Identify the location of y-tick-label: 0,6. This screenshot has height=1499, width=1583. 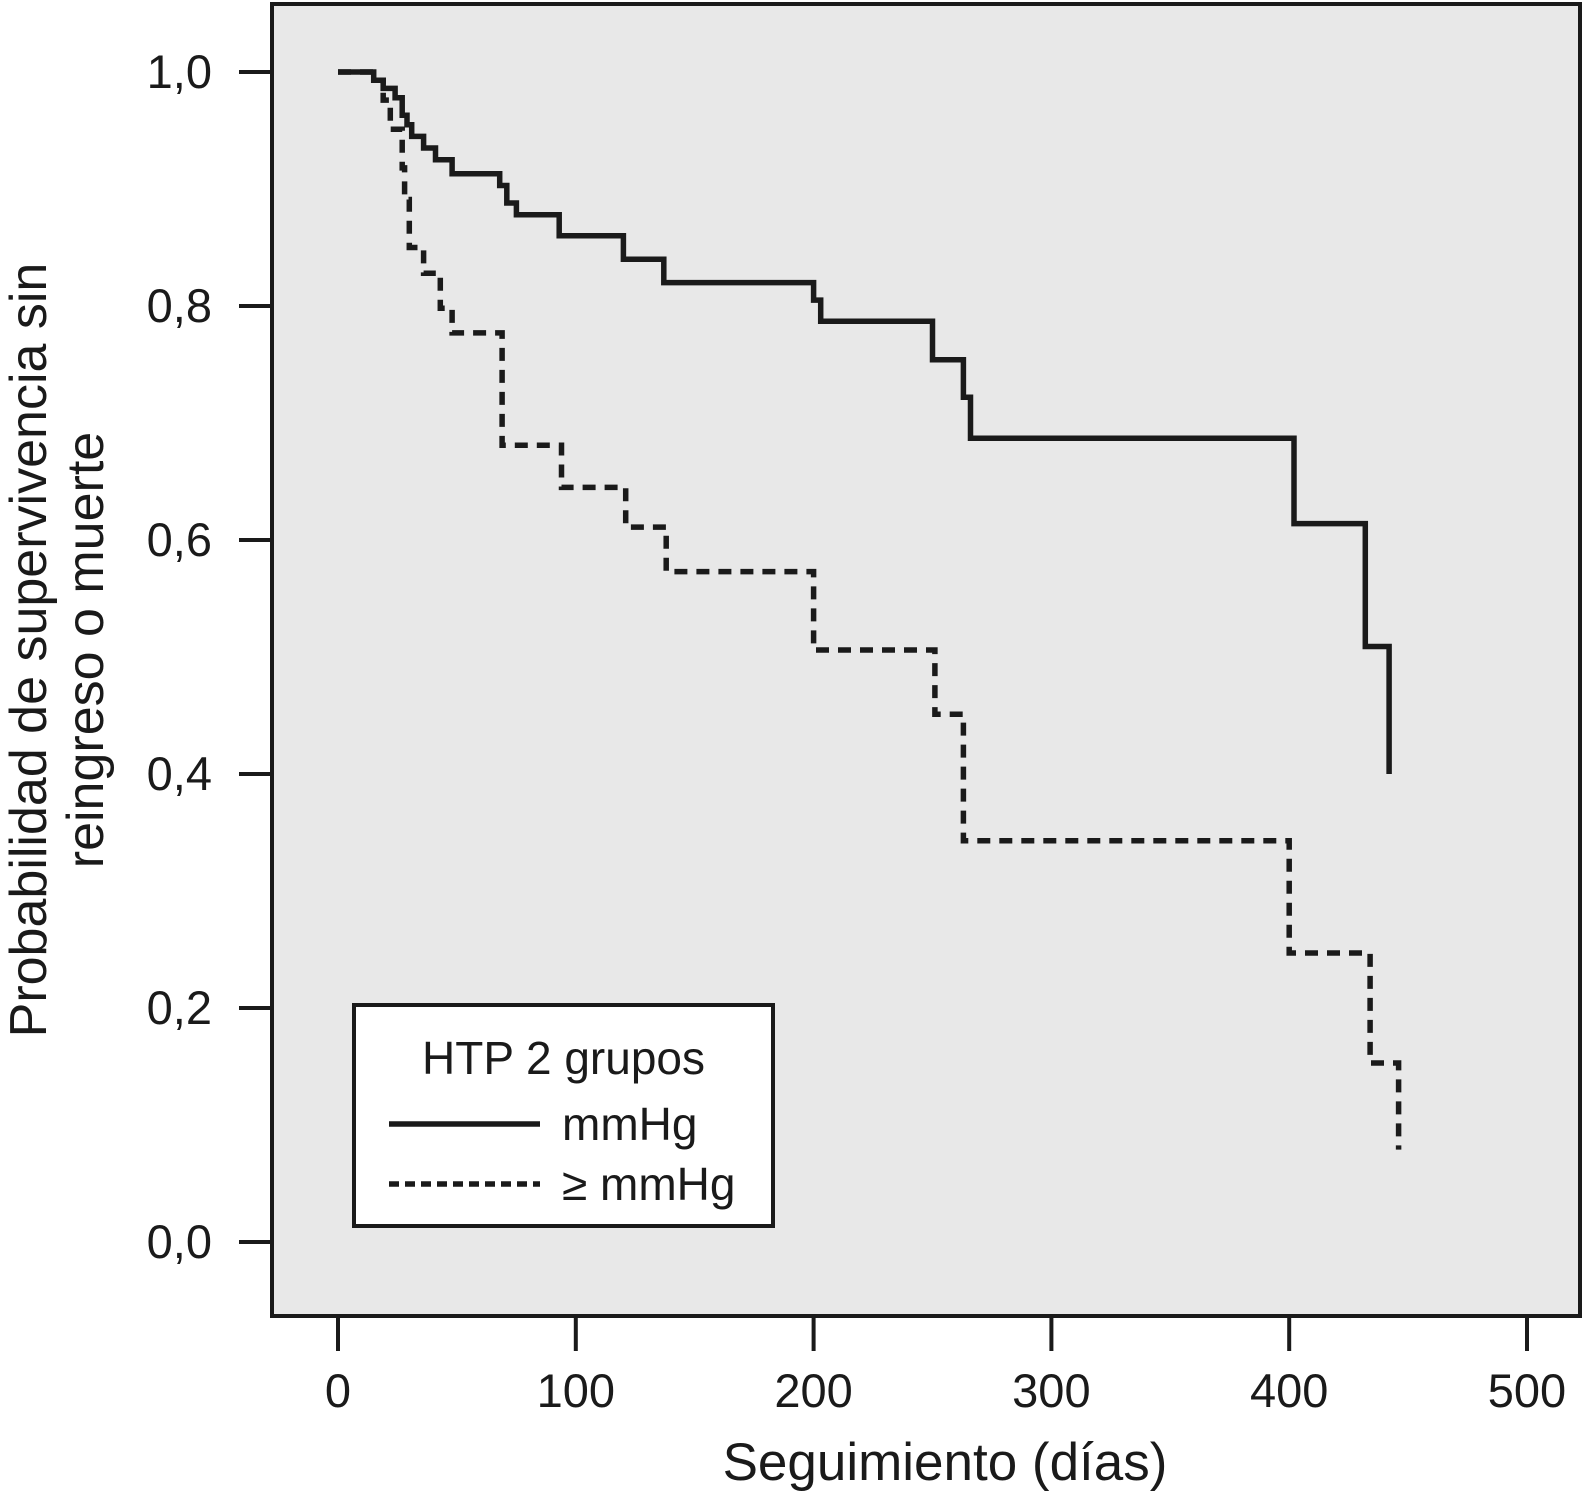
(179, 539).